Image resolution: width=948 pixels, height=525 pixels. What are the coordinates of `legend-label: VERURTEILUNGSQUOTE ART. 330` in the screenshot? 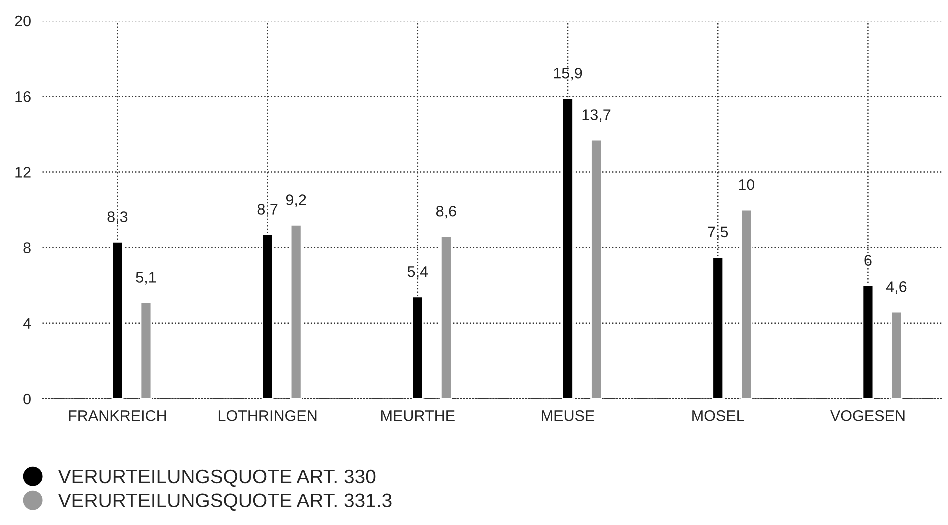 It's located at (217, 479).